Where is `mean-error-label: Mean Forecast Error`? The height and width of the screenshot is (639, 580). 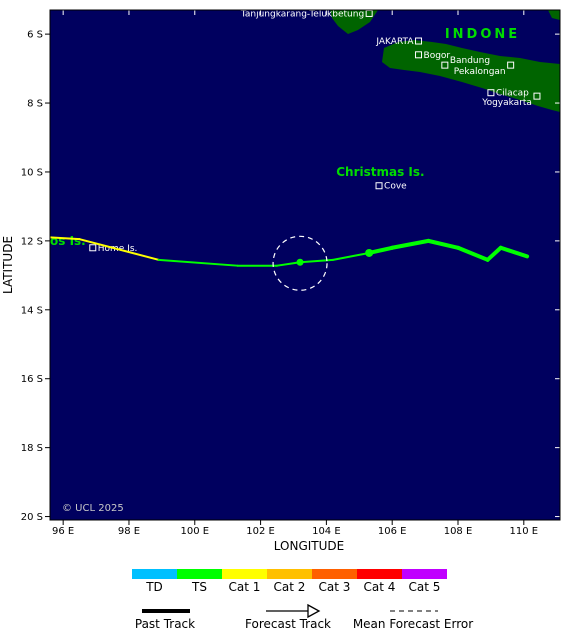
mean-error-label: Mean Forecast Error is located at coordinates (413, 624).